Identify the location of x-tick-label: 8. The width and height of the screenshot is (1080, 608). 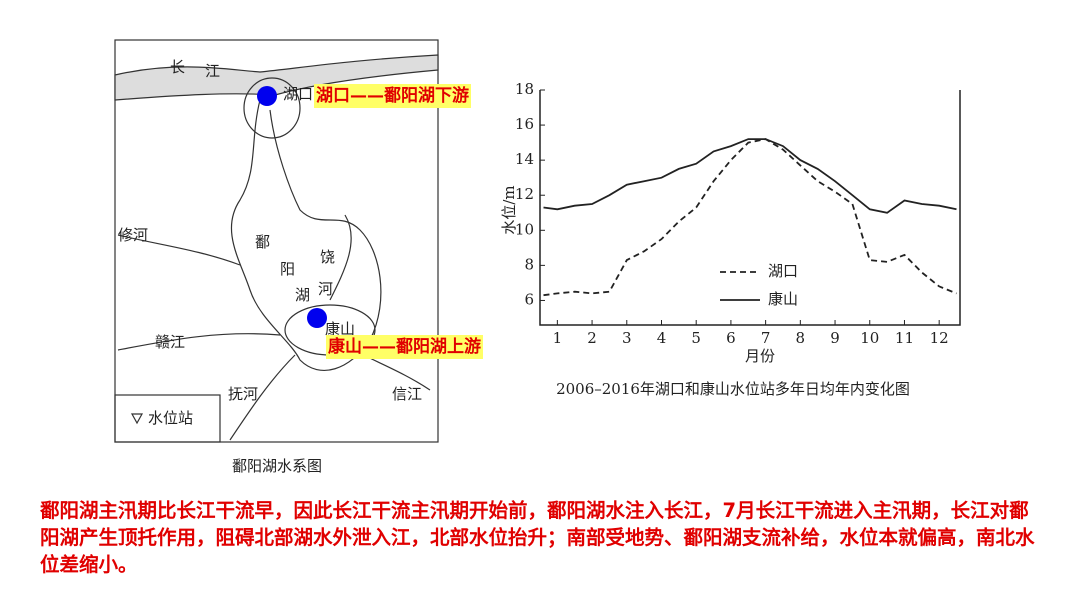
(801, 338).